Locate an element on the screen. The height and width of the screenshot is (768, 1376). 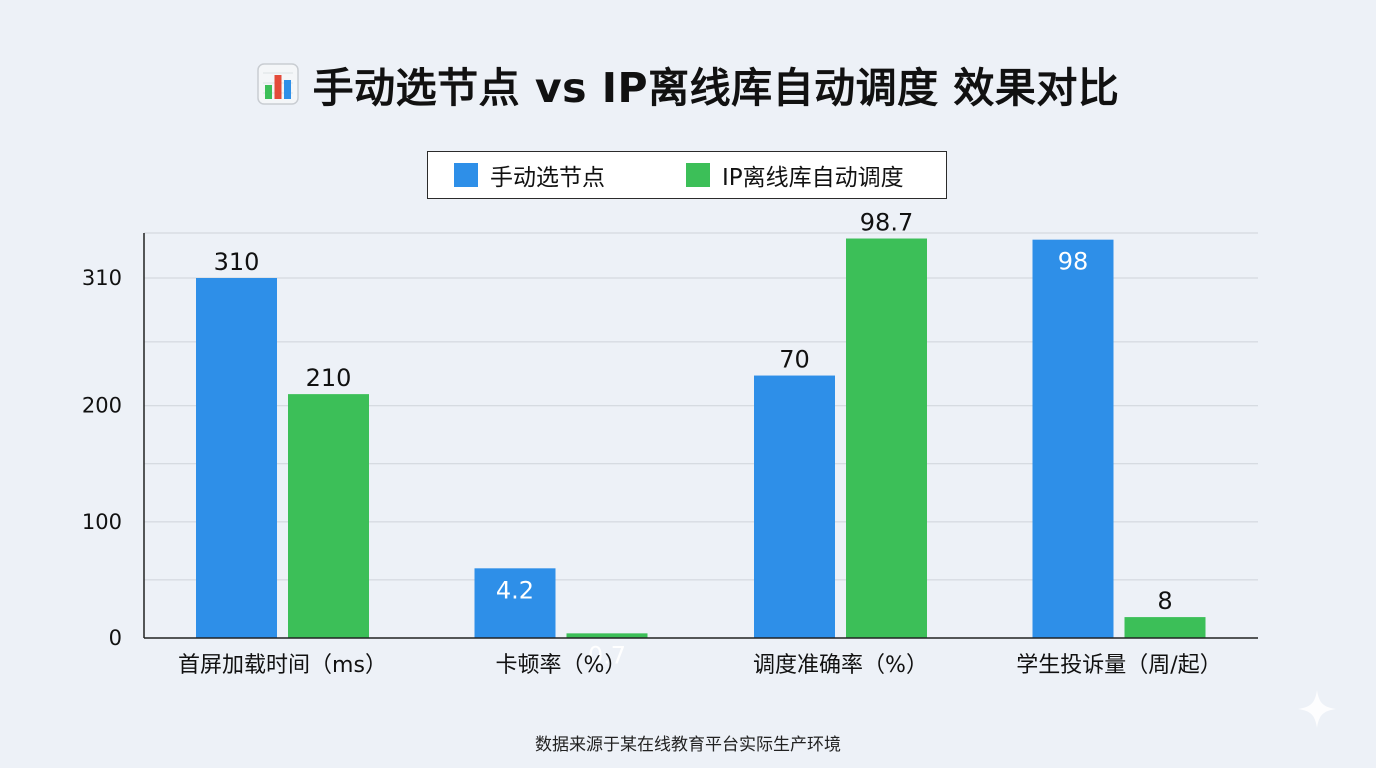
x-tick-label: 调度准确率（%） is located at coordinates (840, 665).